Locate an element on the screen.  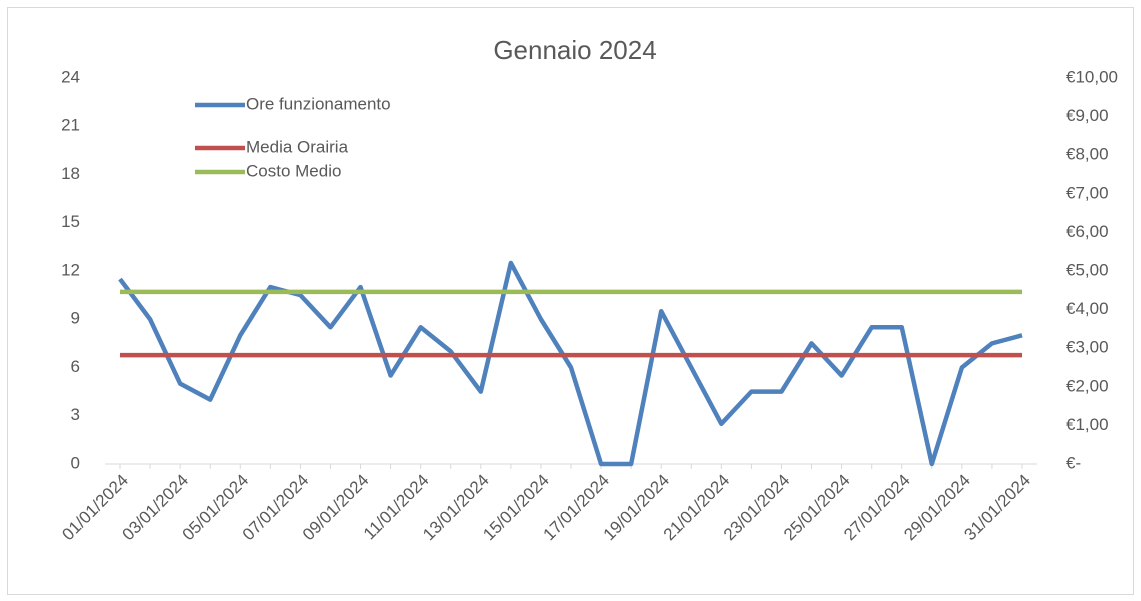
y-tick-label: 21 is located at coordinates (70, 125).